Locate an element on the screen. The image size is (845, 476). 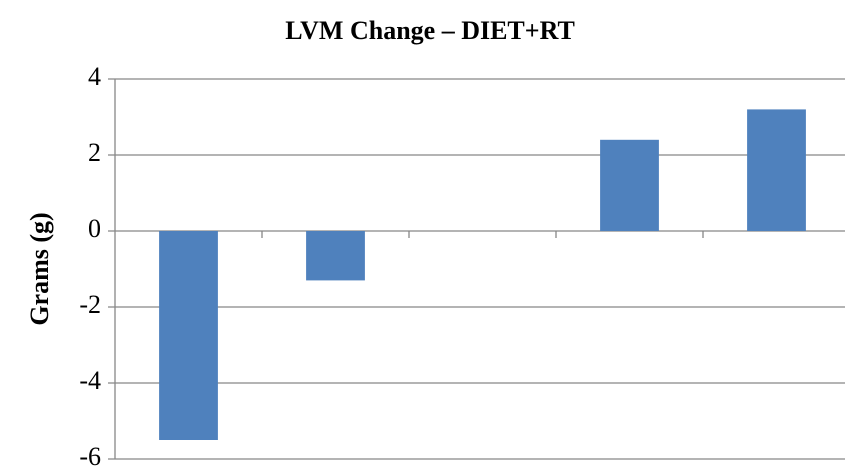
chart-title: LVM Change – DIET+RT is located at coordinates (430, 30).